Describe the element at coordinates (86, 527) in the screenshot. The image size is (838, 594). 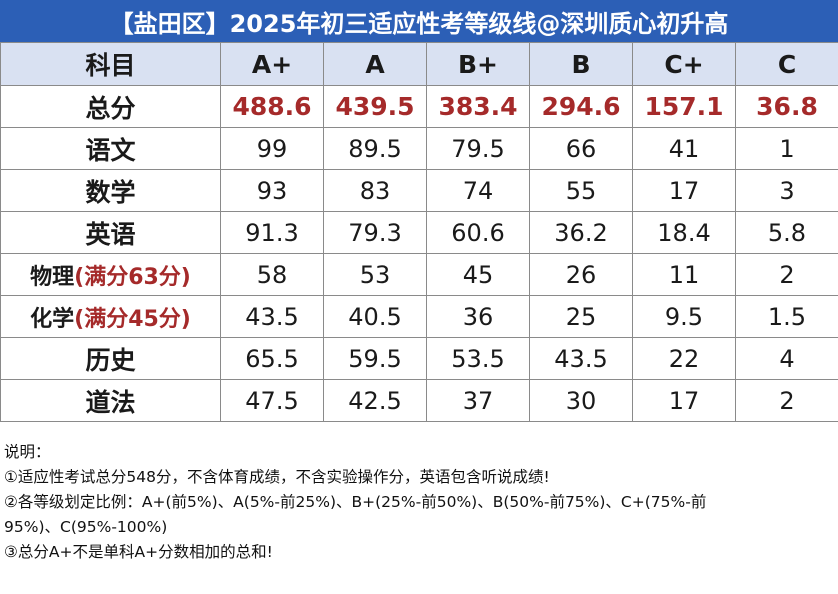
I see `notes-line-3: 95%)、C(95%-100%)` at that location.